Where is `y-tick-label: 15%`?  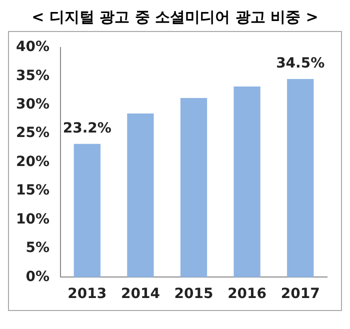 y-tick-label: 15% is located at coordinates (33, 190).